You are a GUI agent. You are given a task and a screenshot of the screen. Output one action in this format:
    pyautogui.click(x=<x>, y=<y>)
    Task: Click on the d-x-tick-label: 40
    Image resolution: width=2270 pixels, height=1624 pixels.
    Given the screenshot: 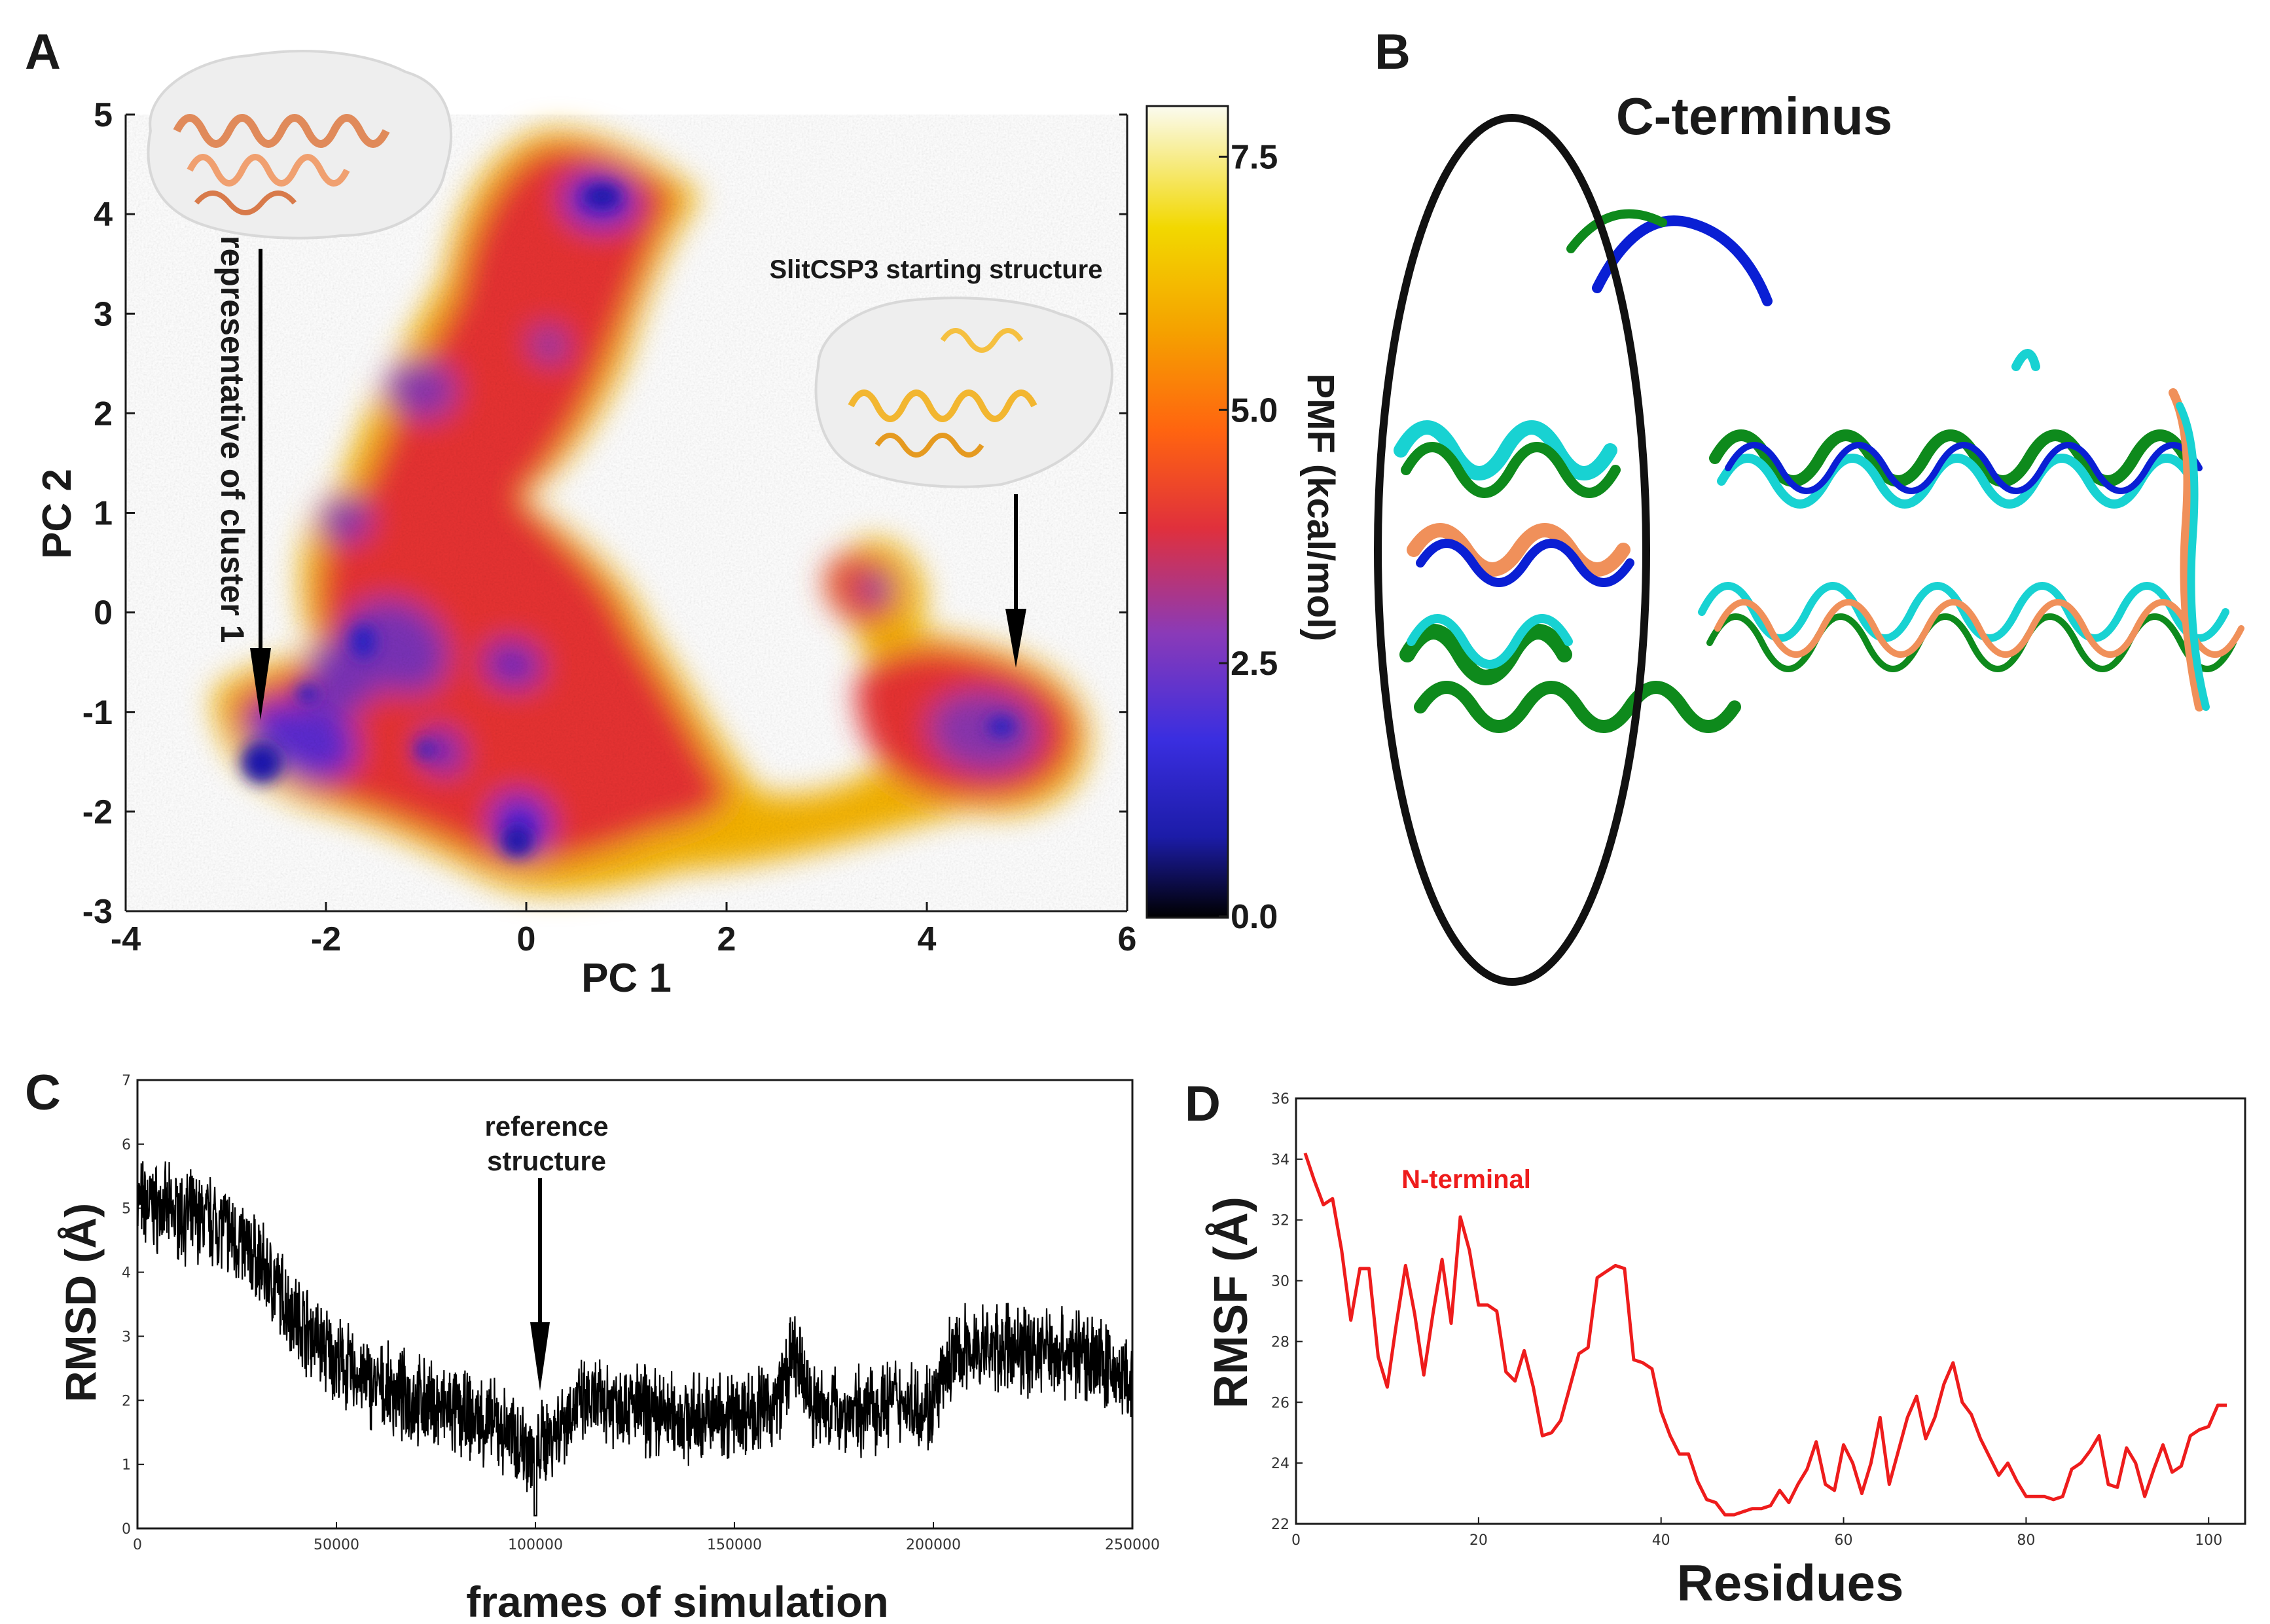 What is the action you would take?
    pyautogui.click(x=1661, y=1540)
    